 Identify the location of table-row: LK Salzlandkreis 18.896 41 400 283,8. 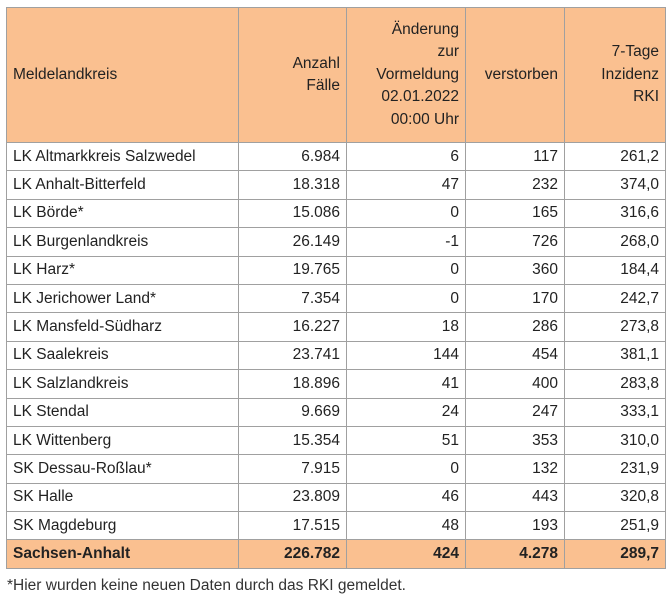
(336, 384).